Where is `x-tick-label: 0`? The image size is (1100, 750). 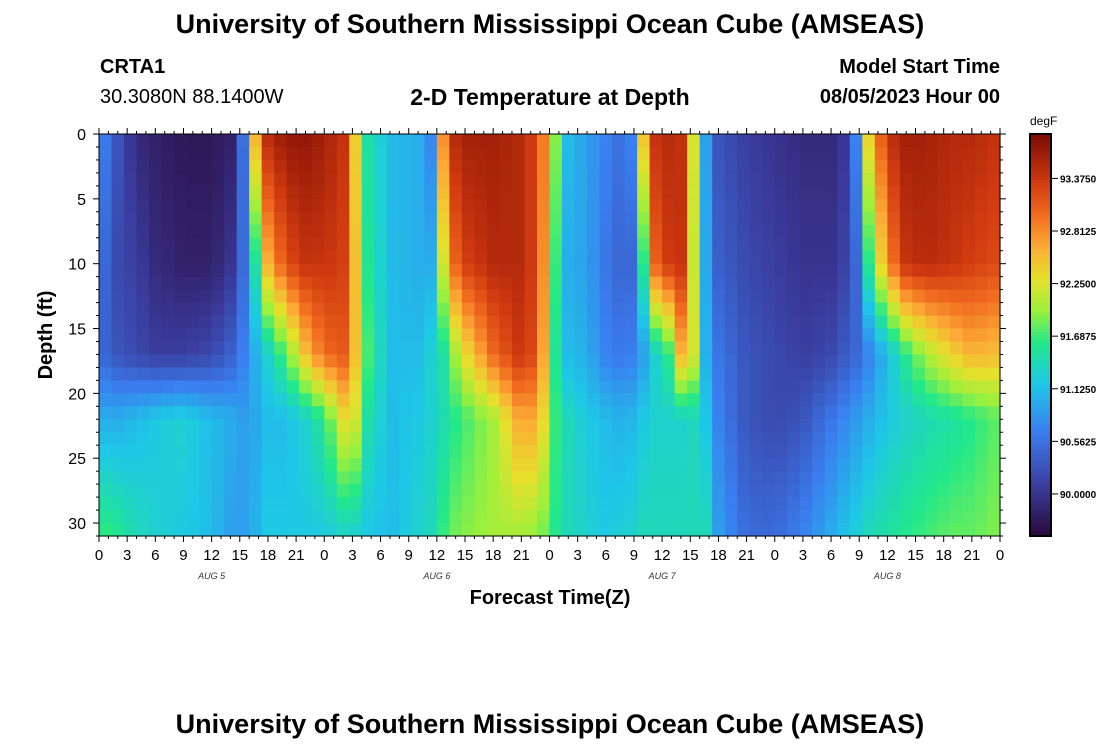 x-tick-label: 0 is located at coordinates (775, 555).